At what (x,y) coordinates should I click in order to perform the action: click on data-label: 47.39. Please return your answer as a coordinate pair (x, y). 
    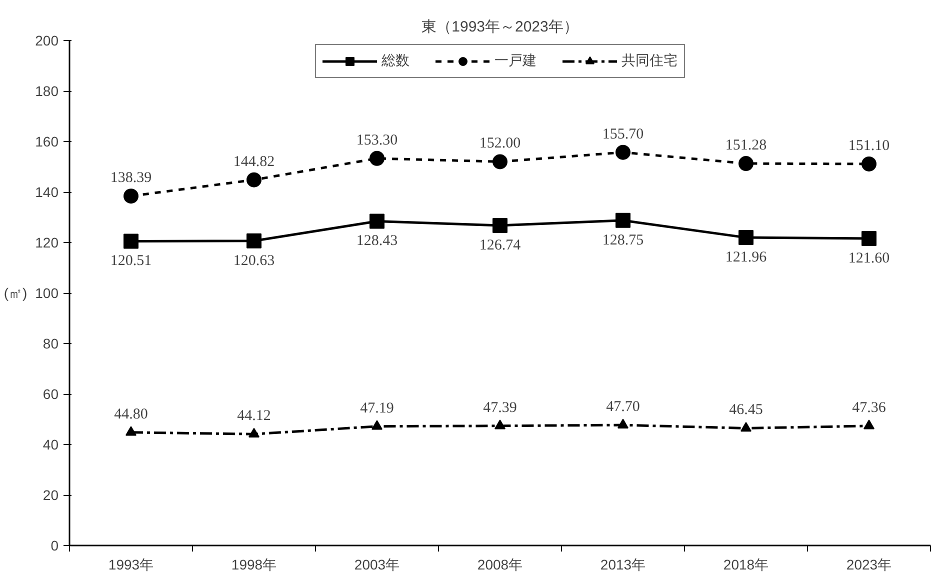
    Looking at the image, I should click on (500, 408).